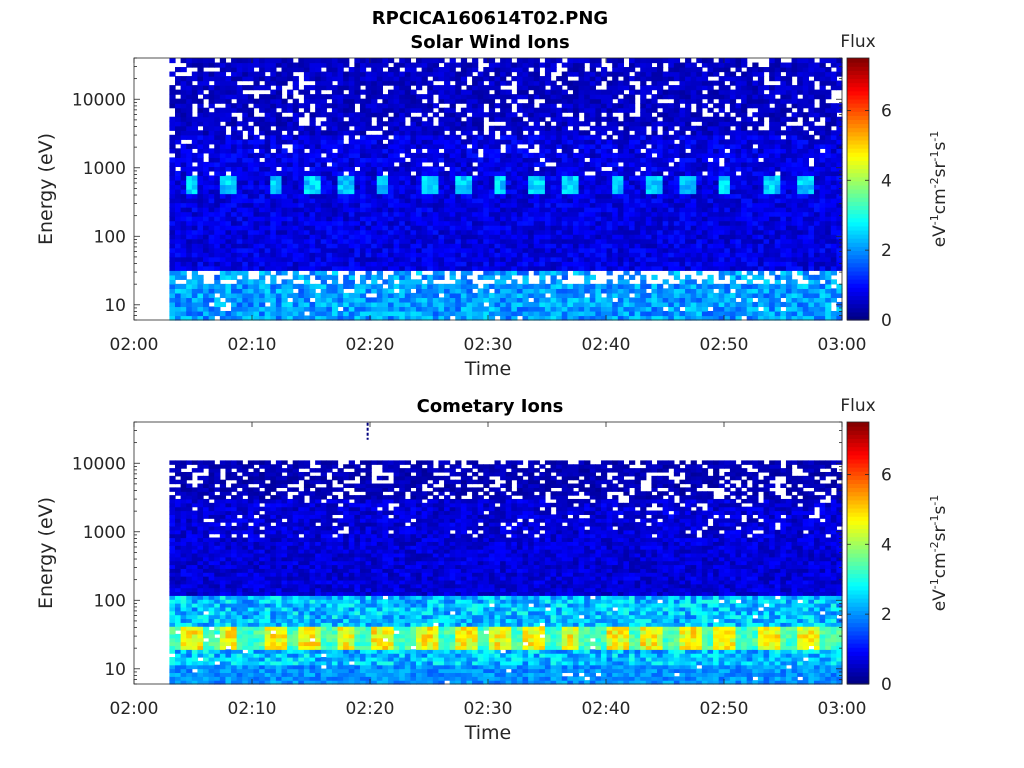 The image size is (1024, 768). Describe the element at coordinates (489, 42) in the screenshot. I see `panel-title: Solar Wind Ions` at that location.